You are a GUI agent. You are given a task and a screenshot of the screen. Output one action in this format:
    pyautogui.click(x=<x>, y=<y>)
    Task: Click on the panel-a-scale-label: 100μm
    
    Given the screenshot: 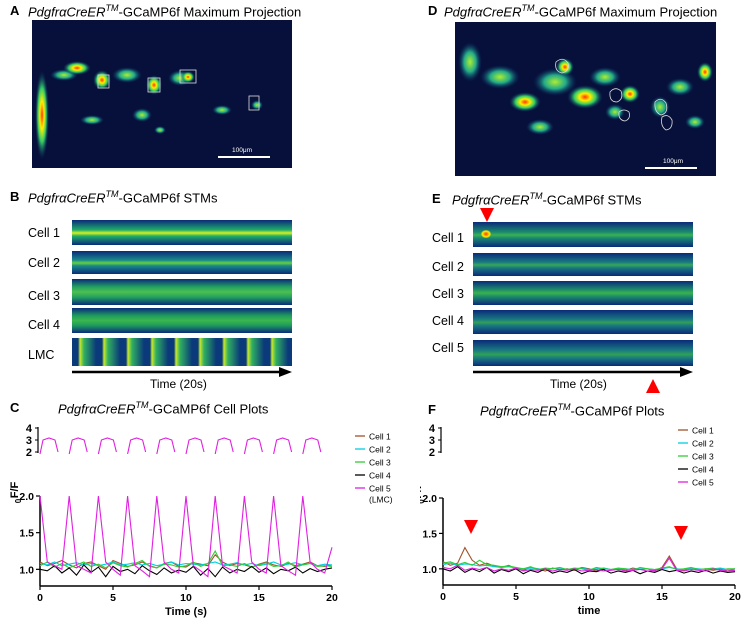 What is the action you would take?
    pyautogui.click(x=242, y=150)
    